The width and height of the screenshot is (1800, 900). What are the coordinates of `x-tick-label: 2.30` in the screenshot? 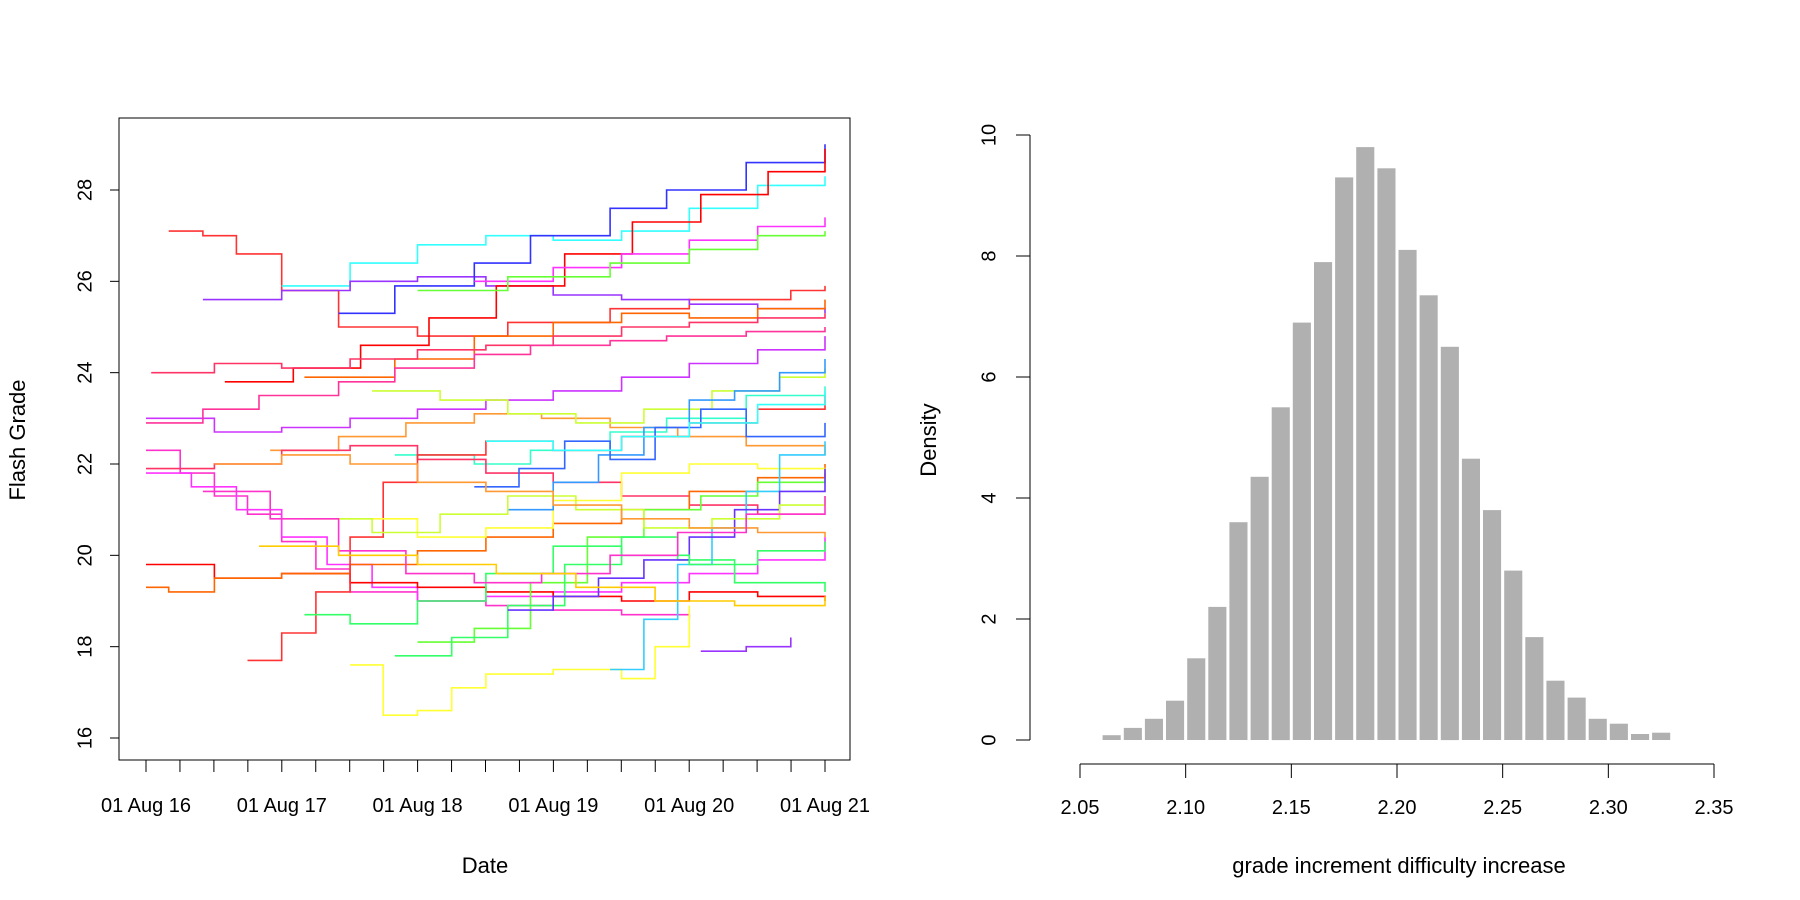 It's located at (1608, 808).